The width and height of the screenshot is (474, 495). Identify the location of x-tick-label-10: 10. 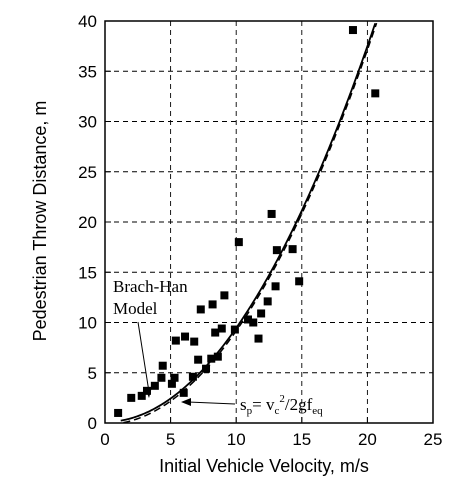
(236, 439).